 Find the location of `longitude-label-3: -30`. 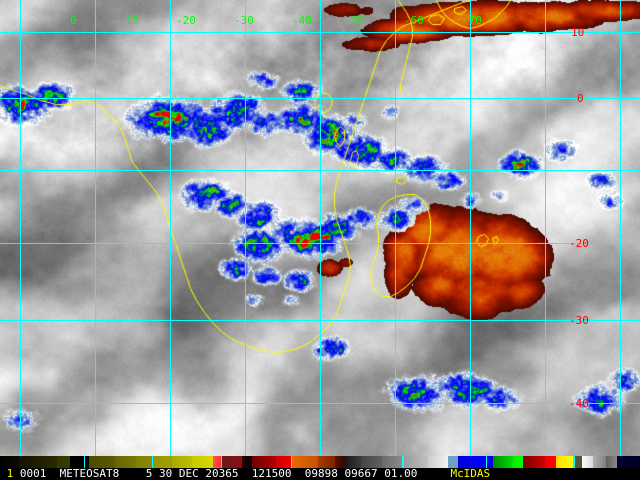

longitude-label-3: -30 is located at coordinates (244, 20).